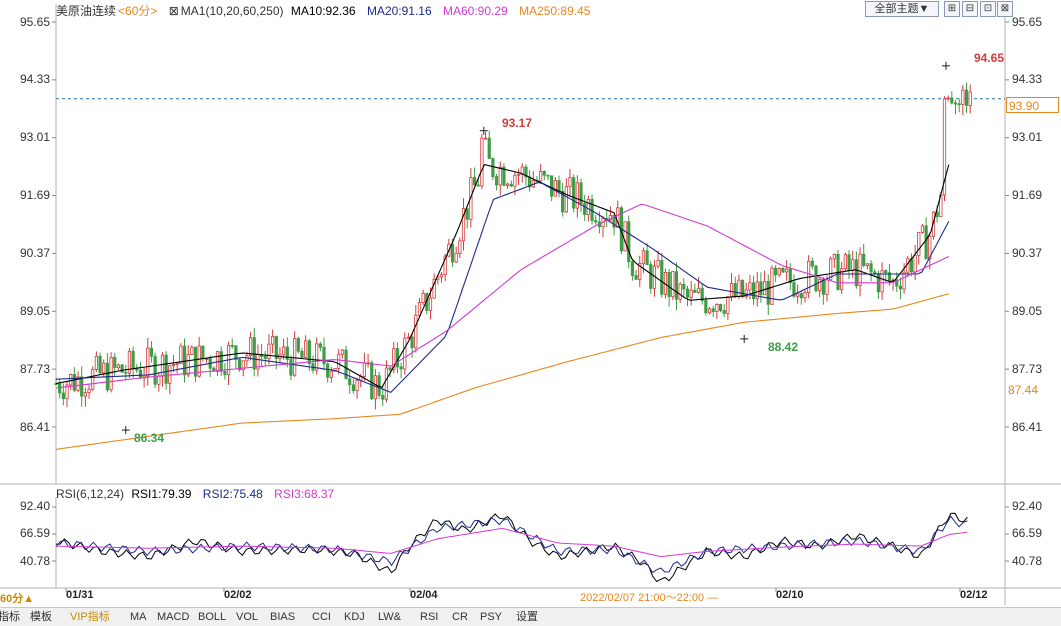 Image resolution: width=1061 pixels, height=626 pixels. I want to click on ma-indicator-icon: ⊠, so click(173, 11).